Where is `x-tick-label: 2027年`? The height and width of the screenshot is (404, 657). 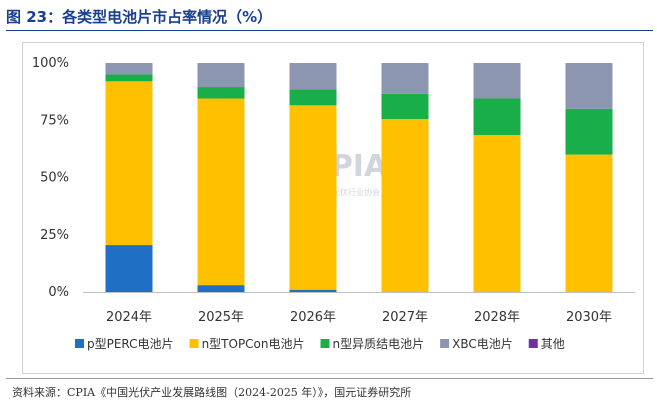
x-tick-label: 2027年 is located at coordinates (405, 317).